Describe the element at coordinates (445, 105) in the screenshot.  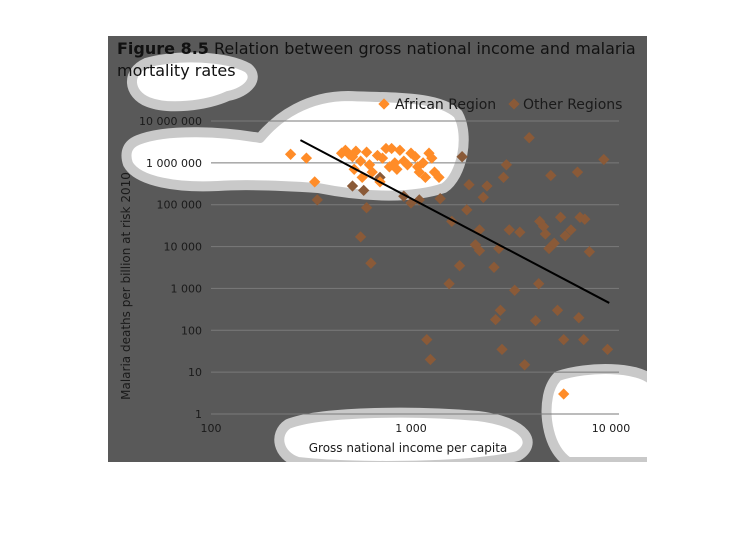
I see `legend-label-african: African Region` at that location.